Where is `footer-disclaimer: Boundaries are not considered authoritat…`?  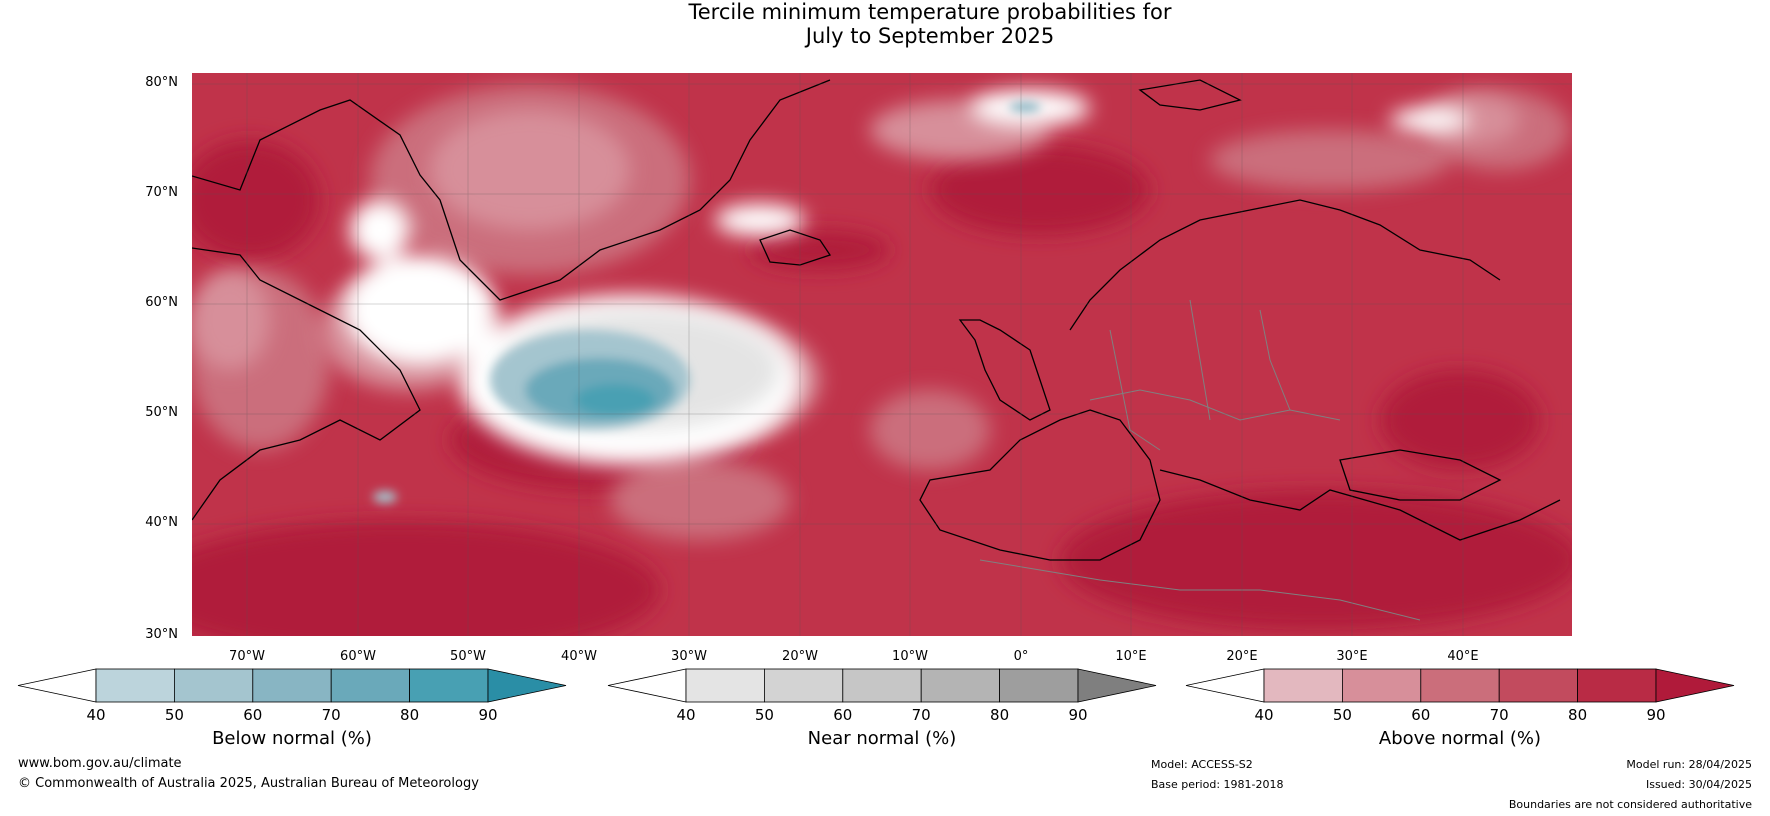 footer-disclaimer: Boundaries are not considered authoritat… is located at coordinates (1630, 804).